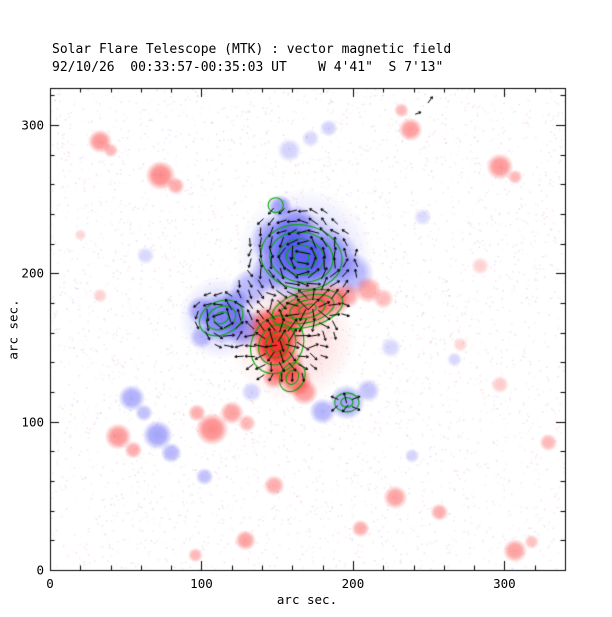 This screenshot has width=612, height=617. Describe the element at coordinates (32, 422) in the screenshot. I see `y-tick-label: 100` at that location.